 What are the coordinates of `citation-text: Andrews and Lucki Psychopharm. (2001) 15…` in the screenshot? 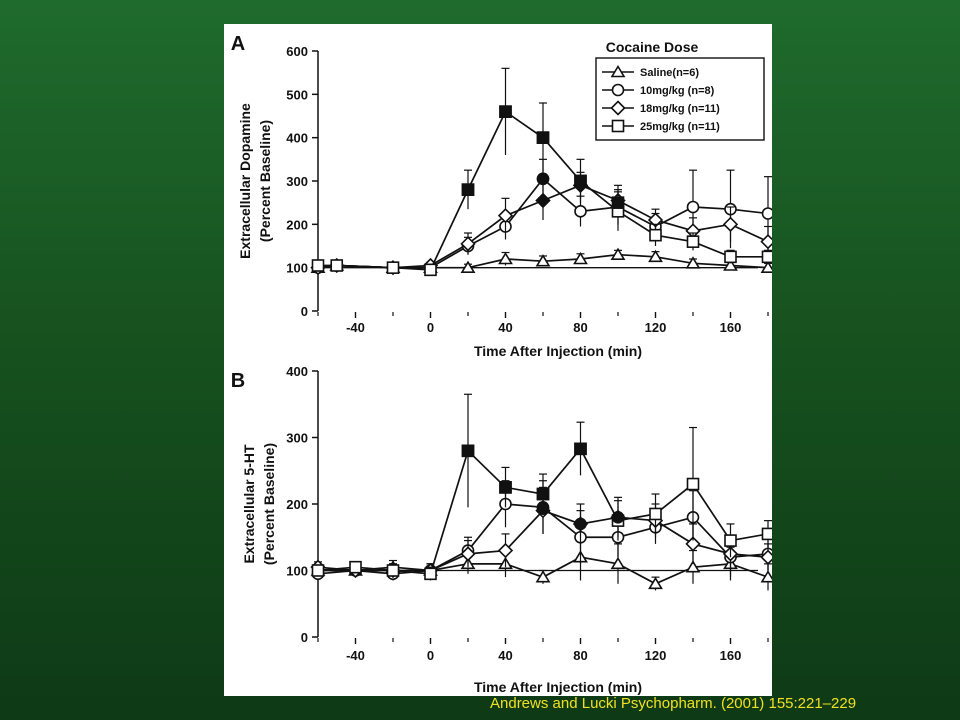 It's located at (673, 703).